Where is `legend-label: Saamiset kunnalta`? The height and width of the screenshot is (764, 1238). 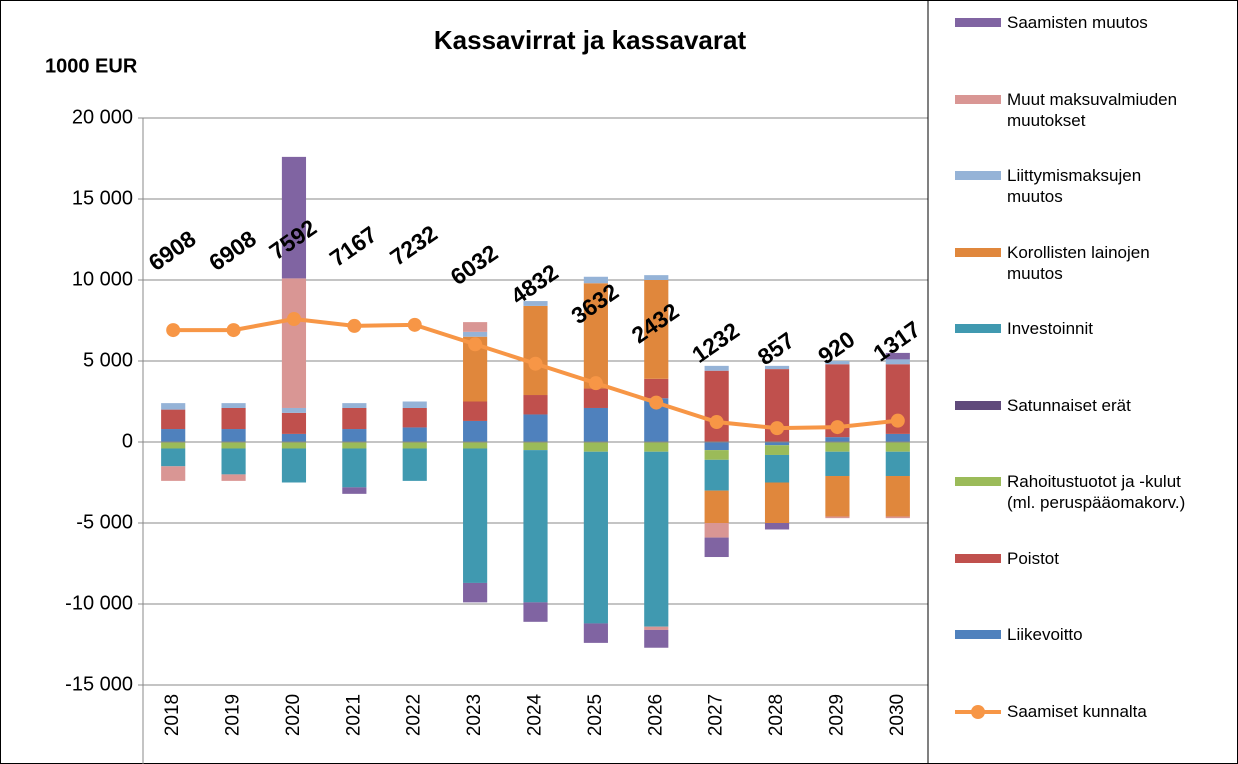 legend-label: Saamiset kunnalta is located at coordinates (1077, 711).